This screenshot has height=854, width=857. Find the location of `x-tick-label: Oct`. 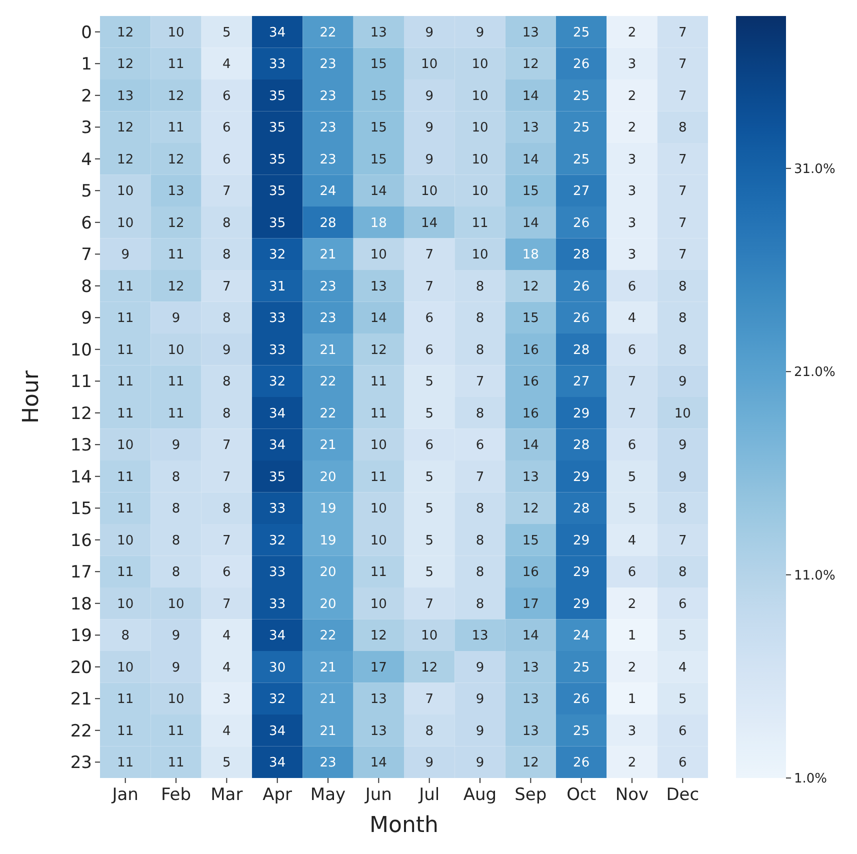

x-tick-label: Oct is located at coordinates (581, 795).